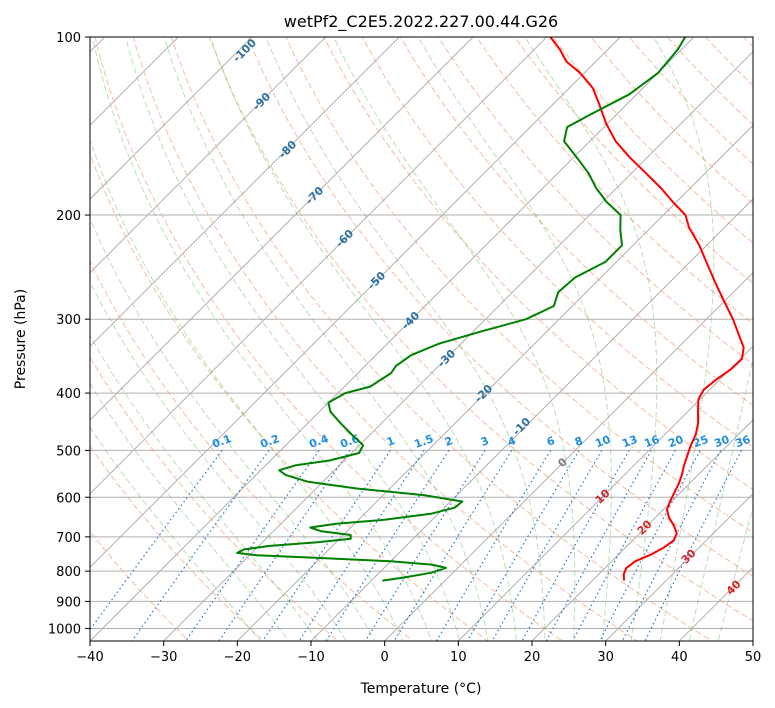 The image size is (775, 708). I want to click on mixing-ratio-label: 3, so click(485, 441).